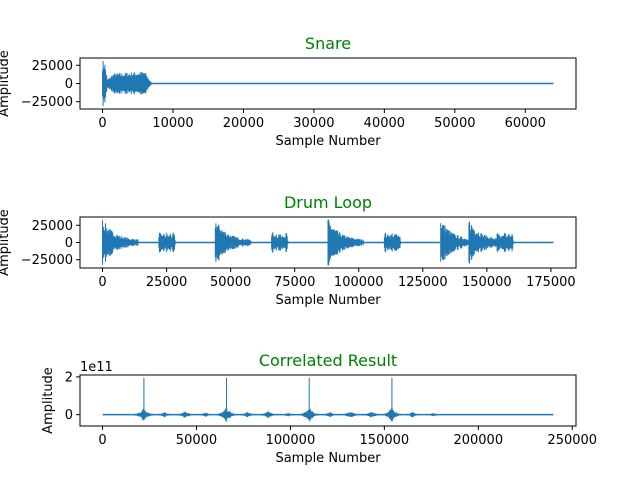 This screenshot has width=640, height=480. I want to click on x-tick-label: 60000, so click(525, 123).